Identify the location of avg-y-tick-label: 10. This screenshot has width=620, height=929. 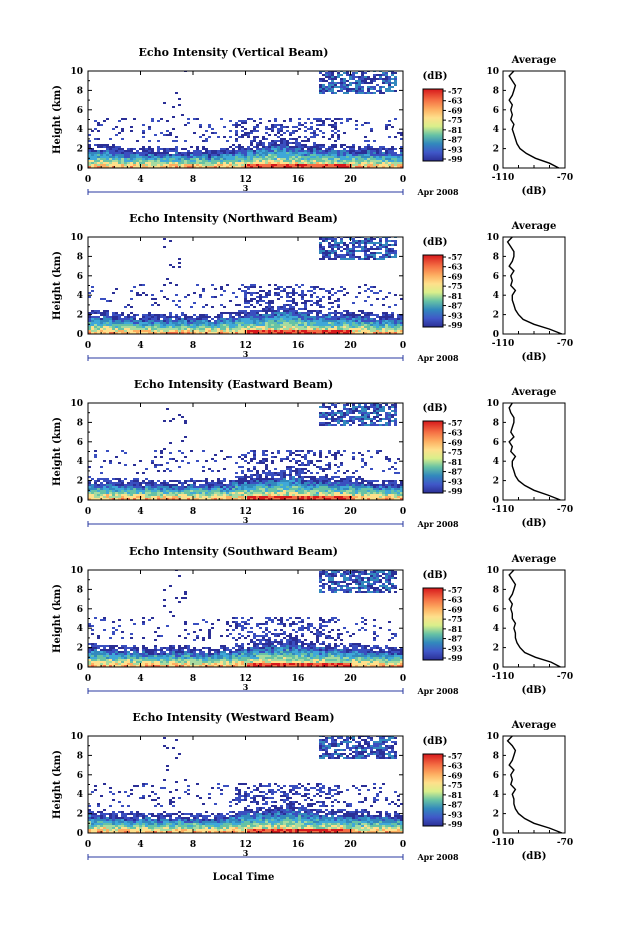
(492, 404).